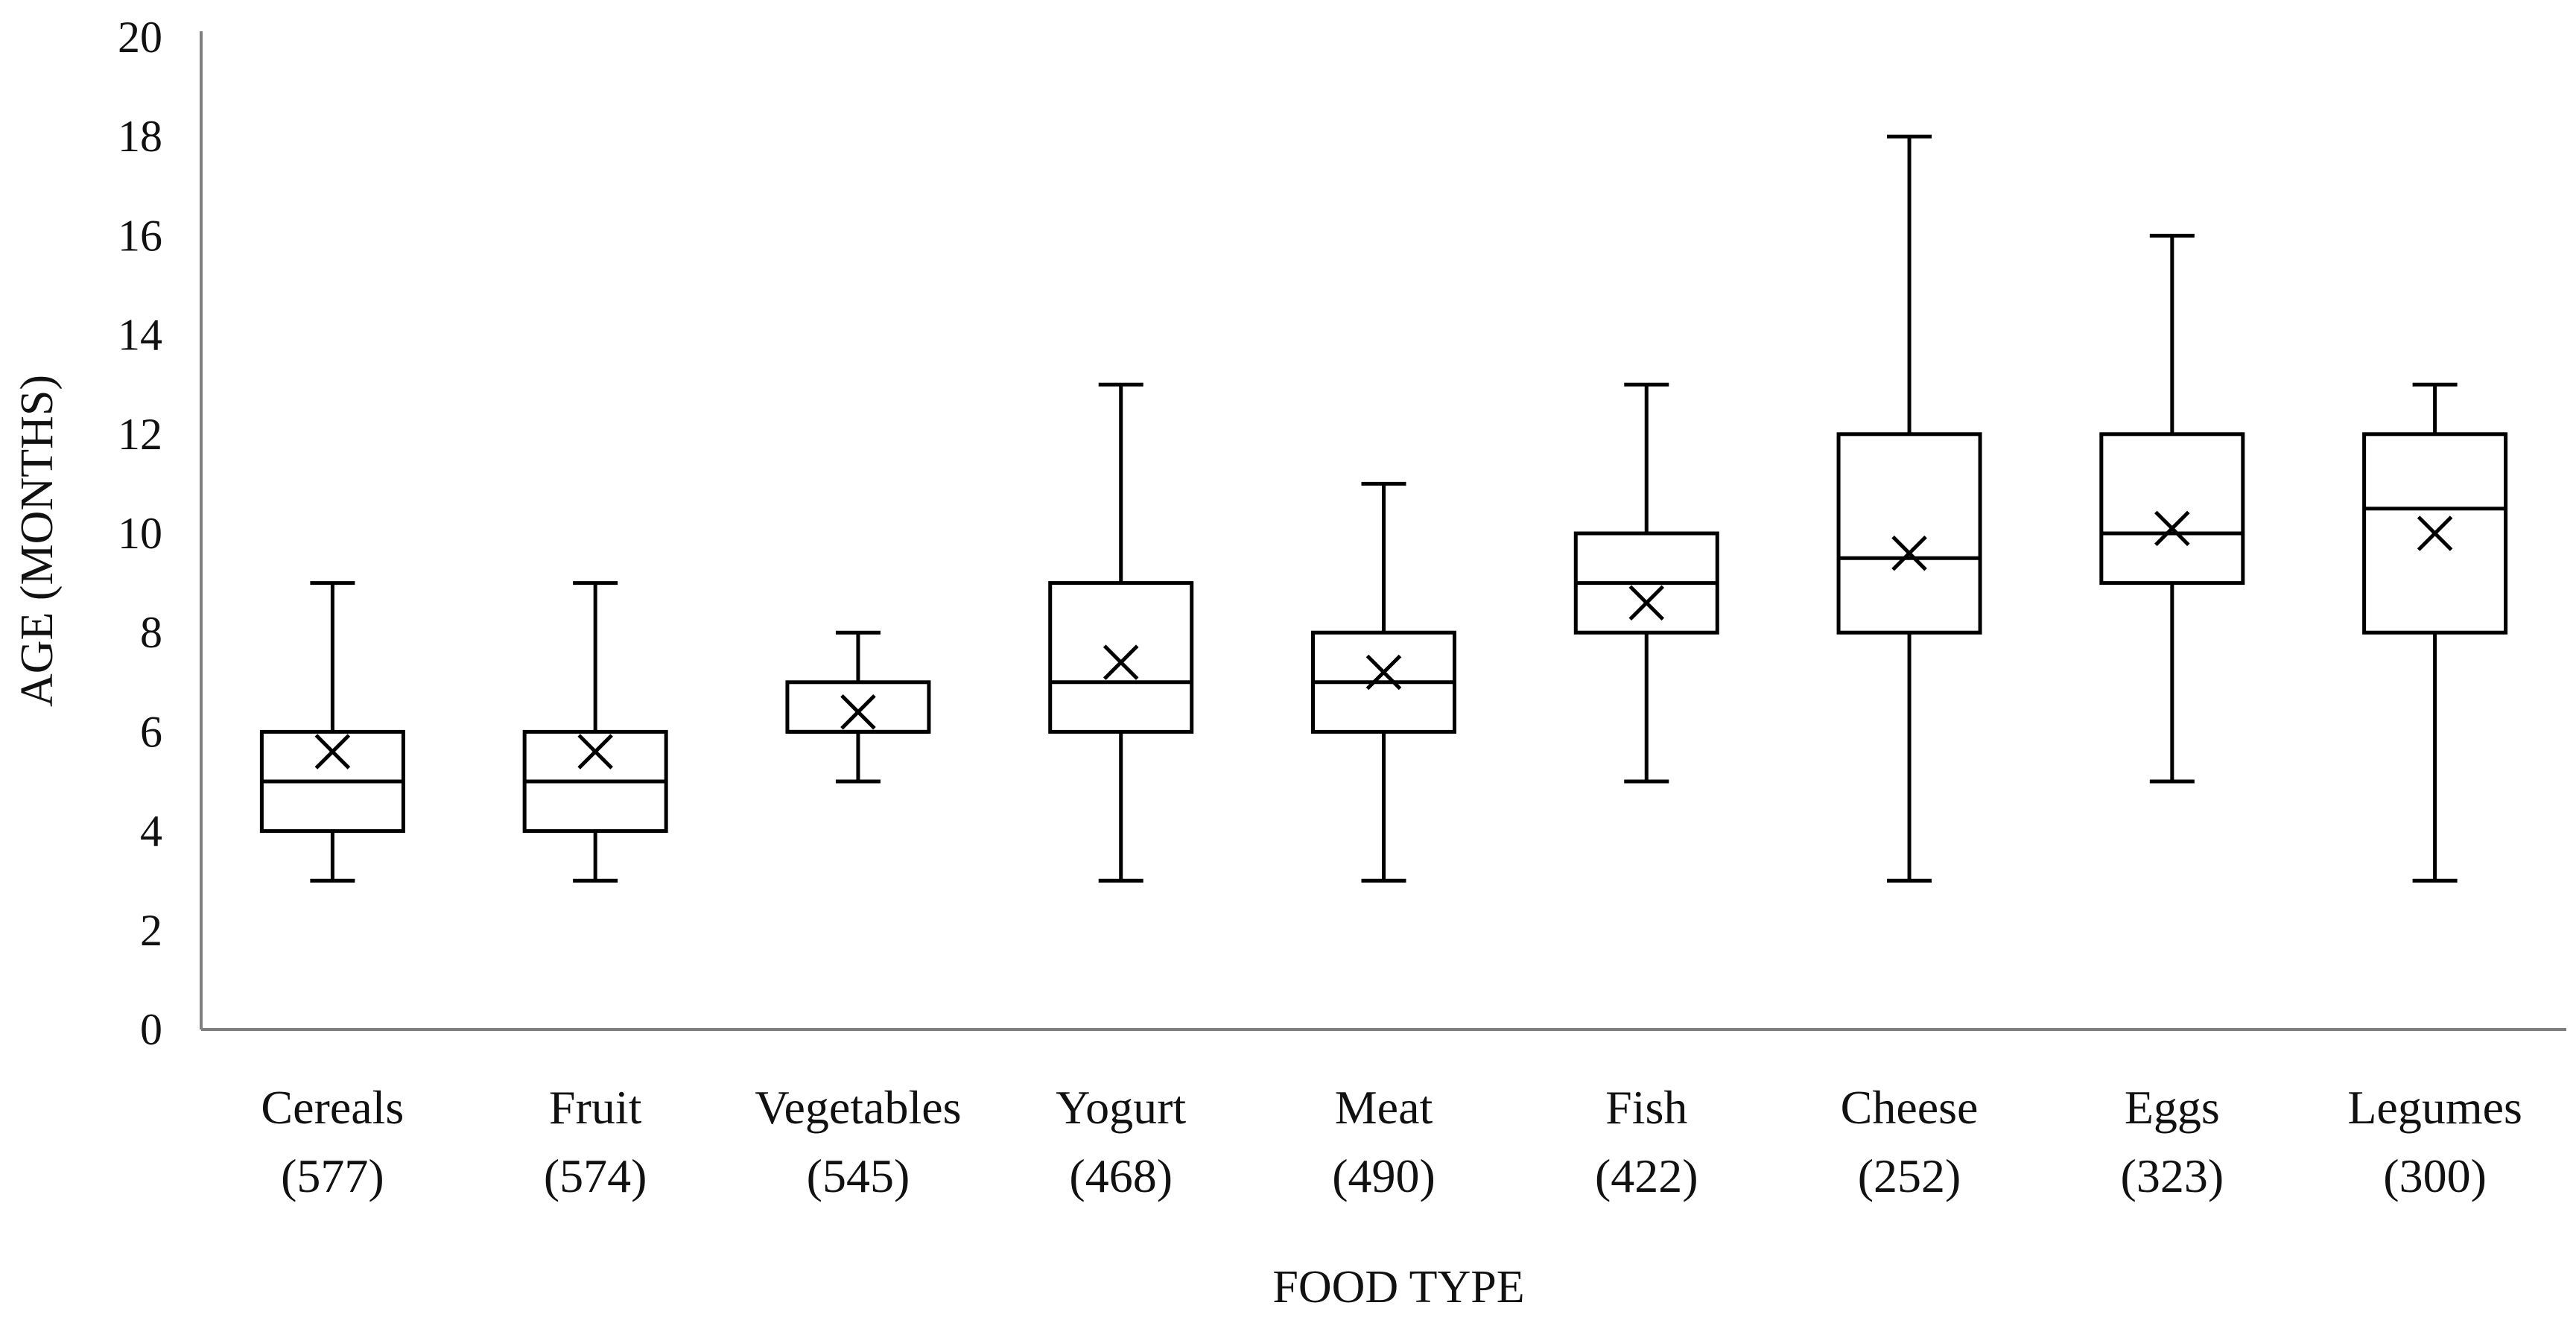 The width and height of the screenshot is (2576, 1323). Describe the element at coordinates (140, 435) in the screenshot. I see `y-tick-label: 12` at that location.